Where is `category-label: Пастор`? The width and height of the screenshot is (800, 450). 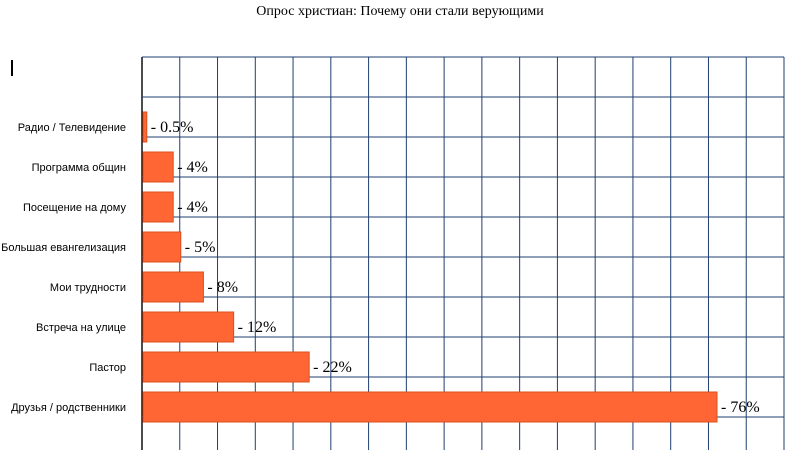
category-label: Пастор is located at coordinates (107, 368).